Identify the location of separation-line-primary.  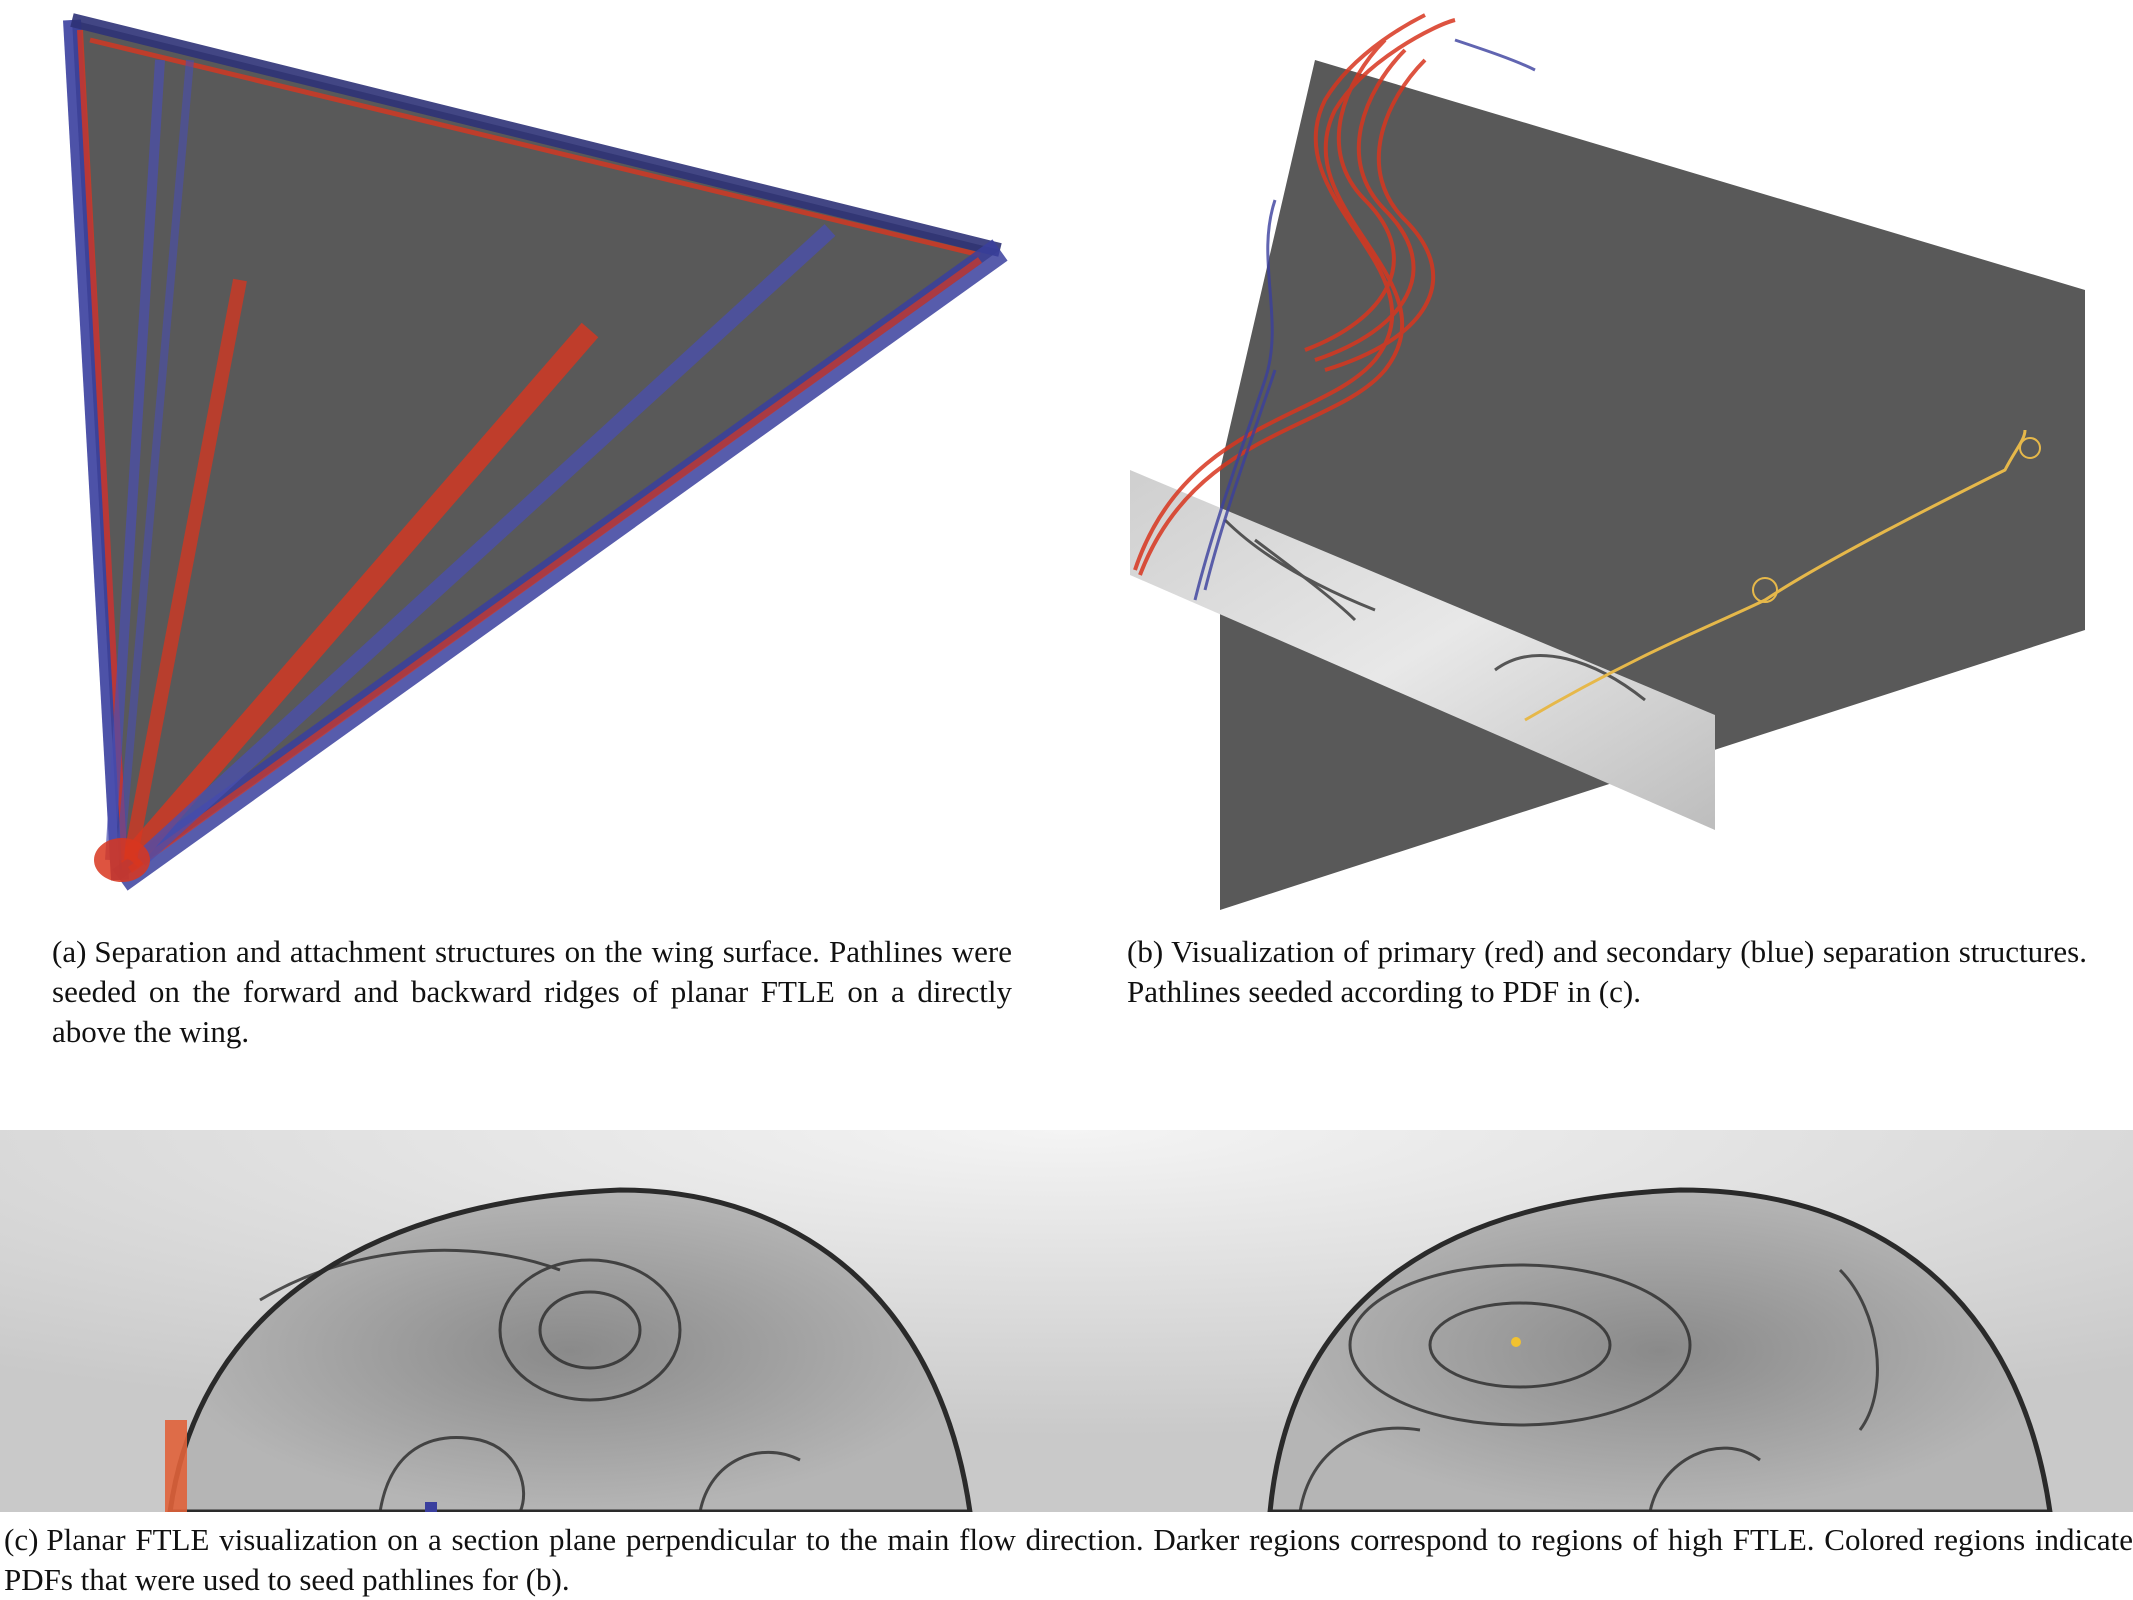
(360, 595).